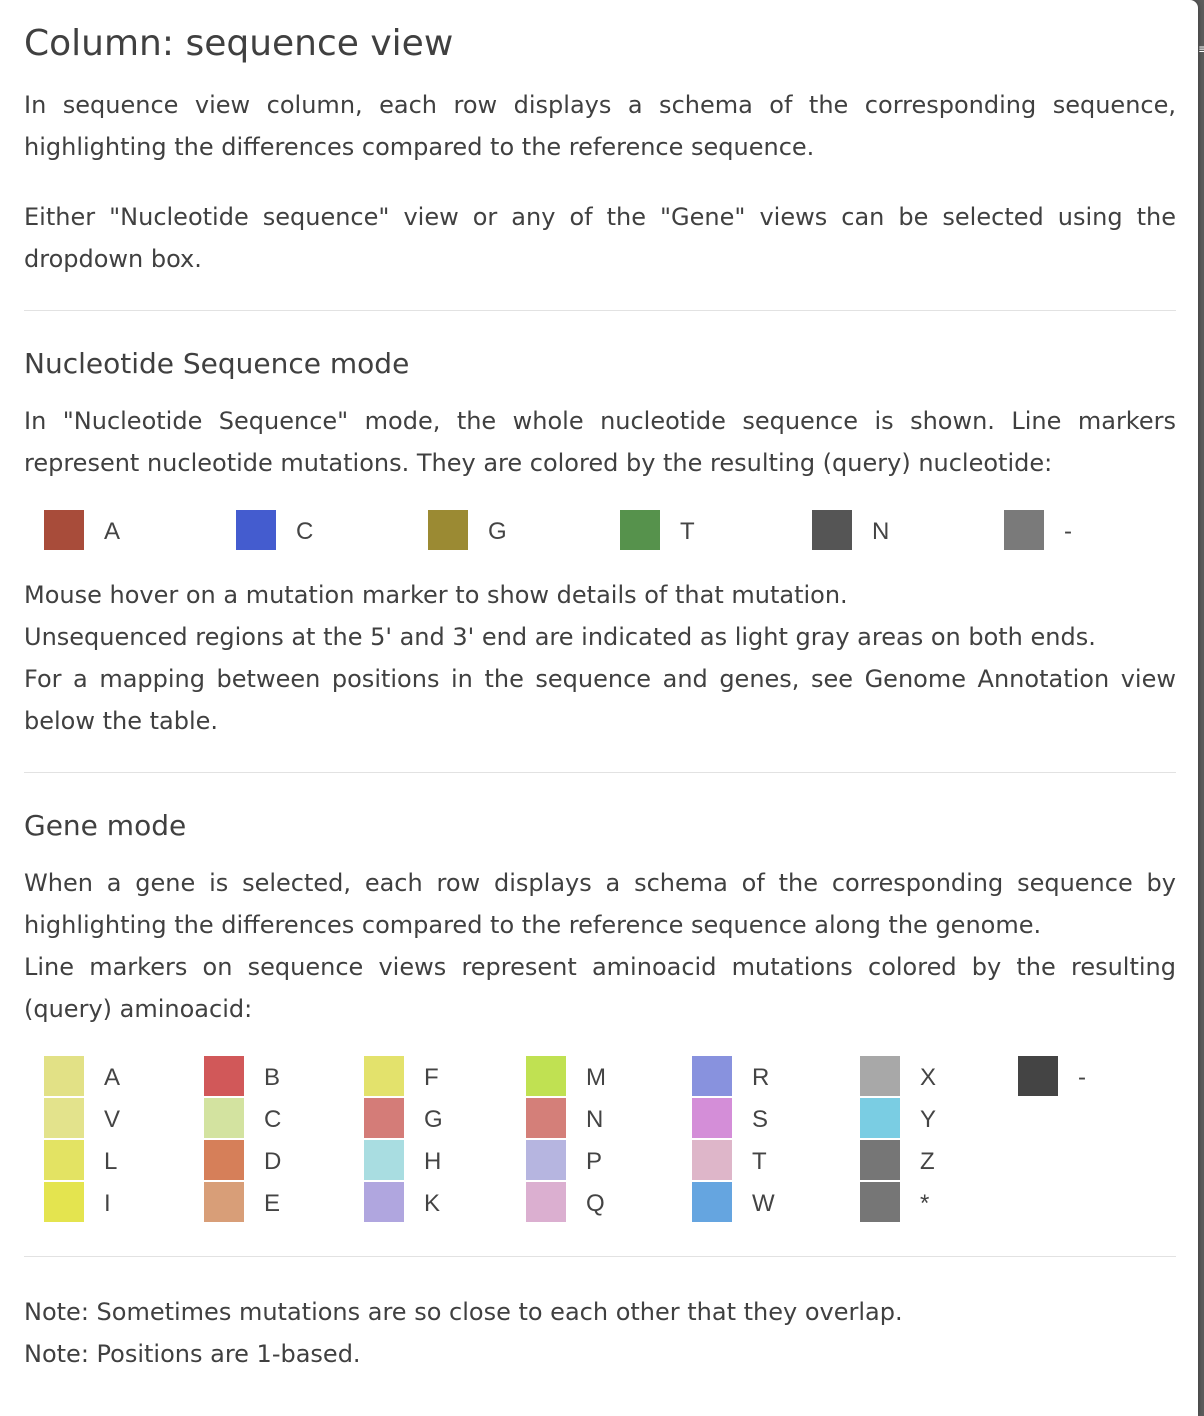 The height and width of the screenshot is (1416, 1204). I want to click on aminoacid-label: C, so click(273, 1119).